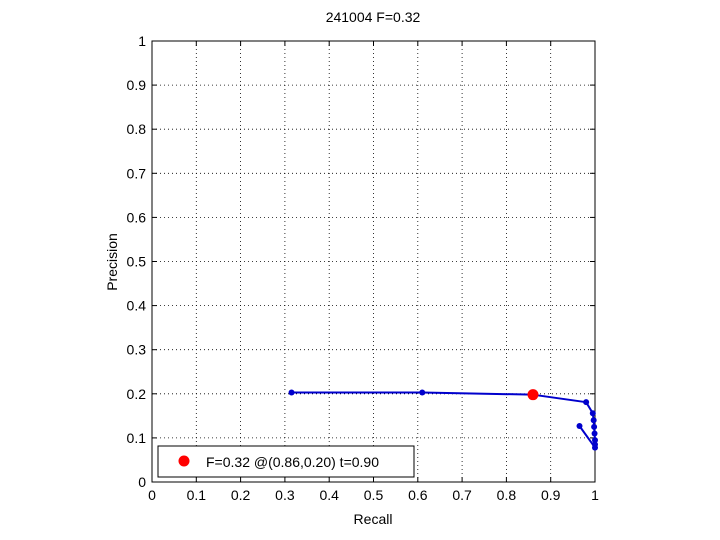 The width and height of the screenshot is (720, 540). I want to click on series-line, so click(443, 420).